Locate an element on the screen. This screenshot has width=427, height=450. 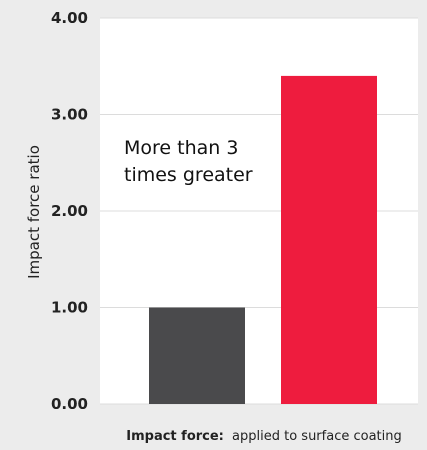
y-tick-label: 4.00 is located at coordinates (69, 18).